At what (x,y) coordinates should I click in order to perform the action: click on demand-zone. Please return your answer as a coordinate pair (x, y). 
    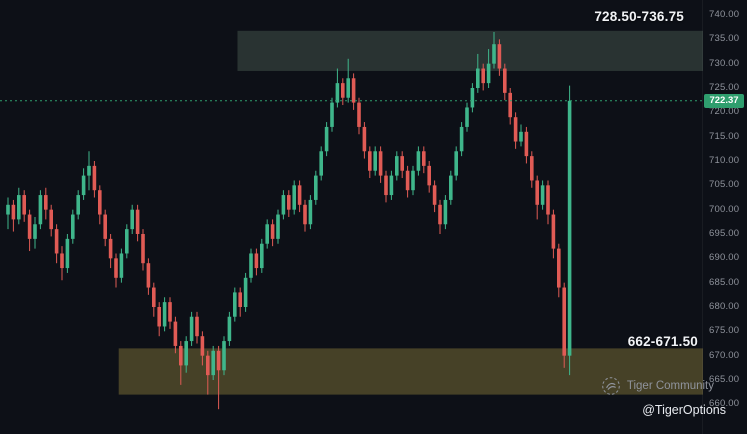
    Looking at the image, I should click on (410, 371).